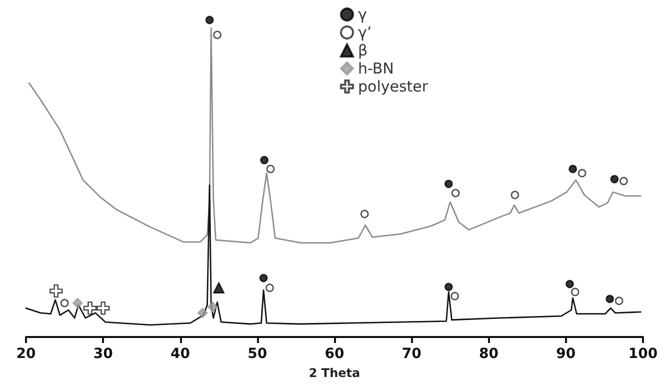 Image resolution: width=662 pixels, height=391 pixels. Describe the element at coordinates (258, 354) in the screenshot. I see `x-tick-label: 50` at that location.